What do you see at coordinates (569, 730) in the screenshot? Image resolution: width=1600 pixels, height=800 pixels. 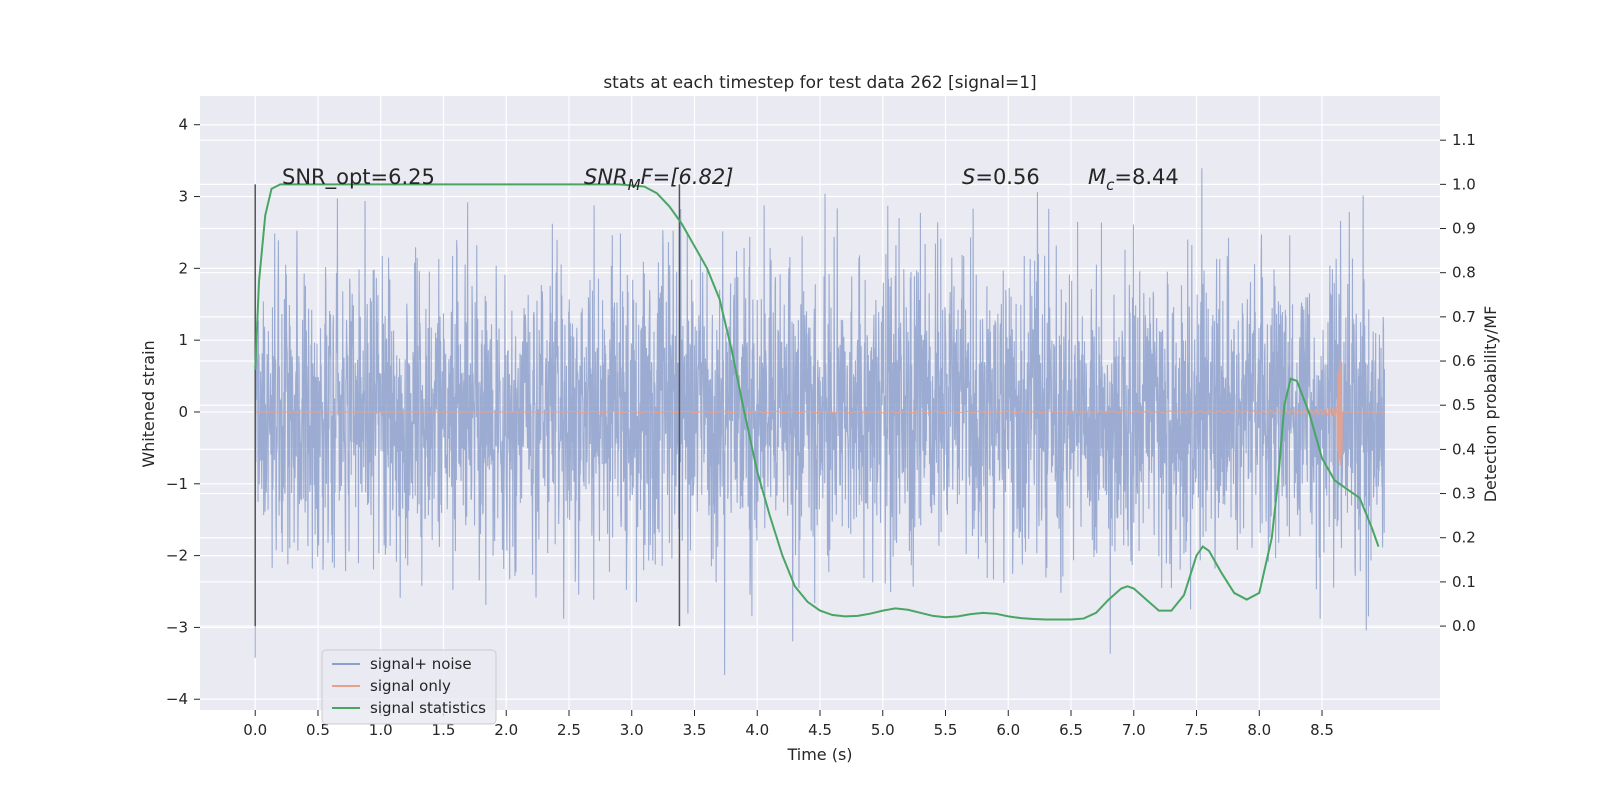 I see `x-tick-label: 2.5` at bounding box center [569, 730].